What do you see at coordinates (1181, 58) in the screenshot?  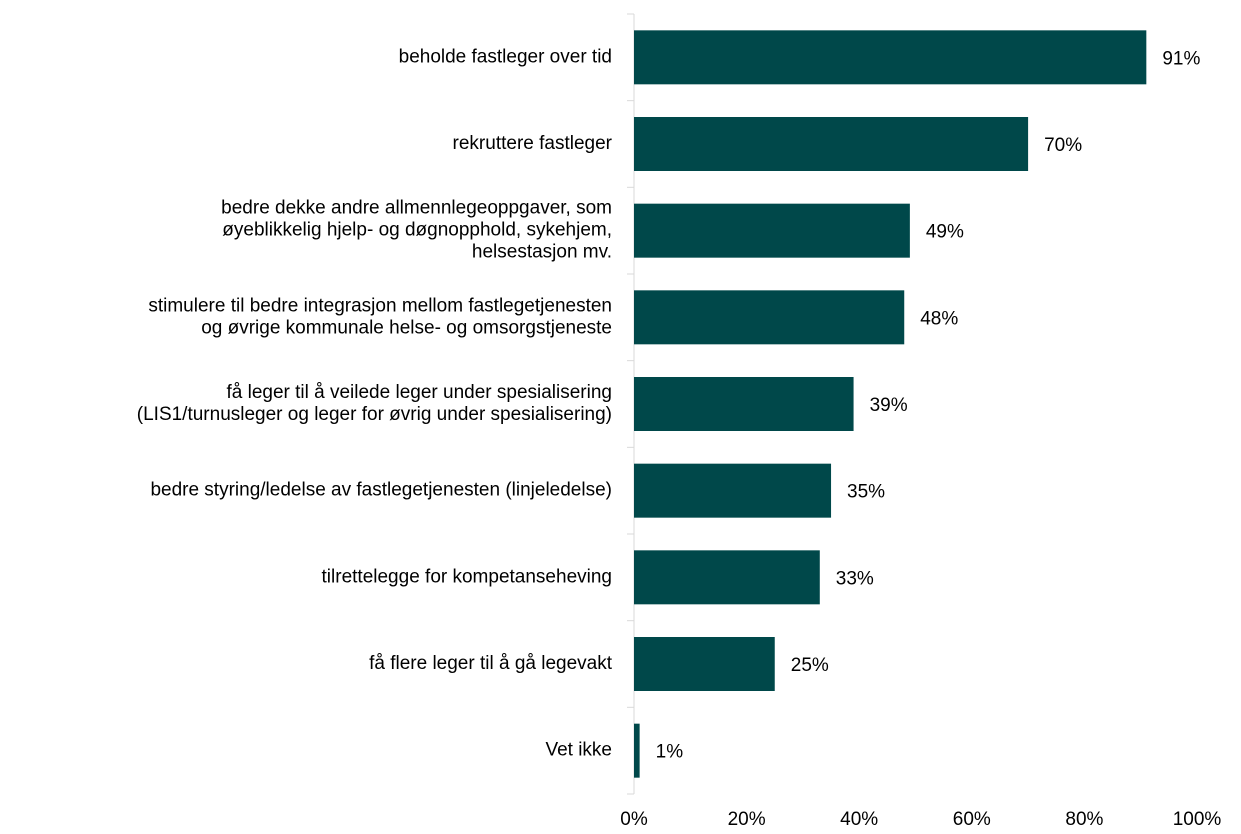 I see `value-label: 91%` at bounding box center [1181, 58].